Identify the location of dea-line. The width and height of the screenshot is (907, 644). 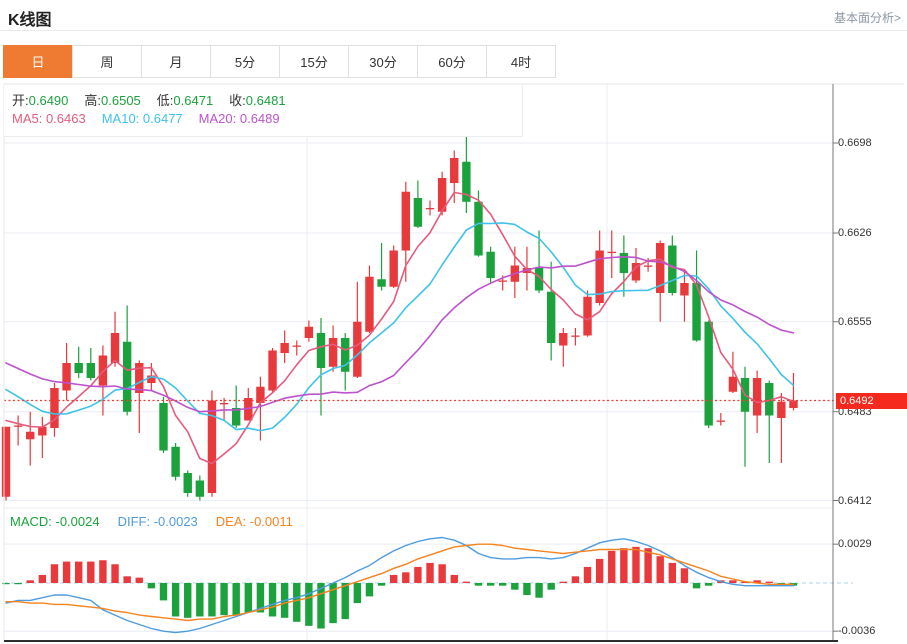
(400, 582).